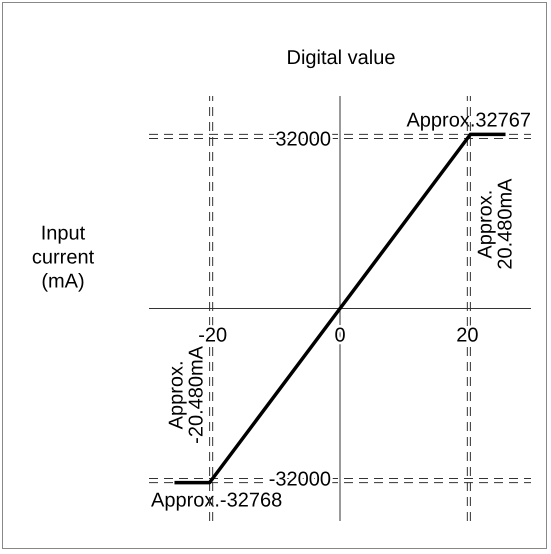 The image size is (551, 554). What do you see at coordinates (341, 58) in the screenshot?
I see `y-axis-title: Digital value` at bounding box center [341, 58].